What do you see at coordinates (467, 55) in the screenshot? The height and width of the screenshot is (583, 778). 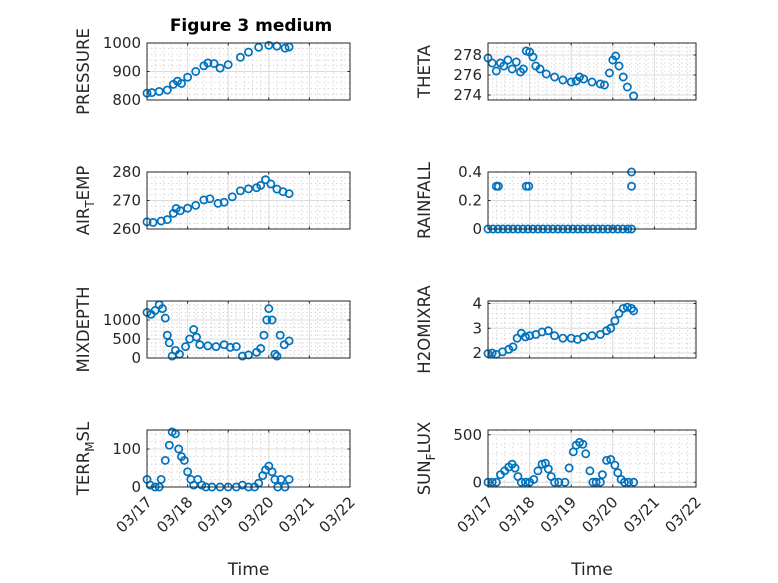 I see `y-tick-label: 278` at bounding box center [467, 55].